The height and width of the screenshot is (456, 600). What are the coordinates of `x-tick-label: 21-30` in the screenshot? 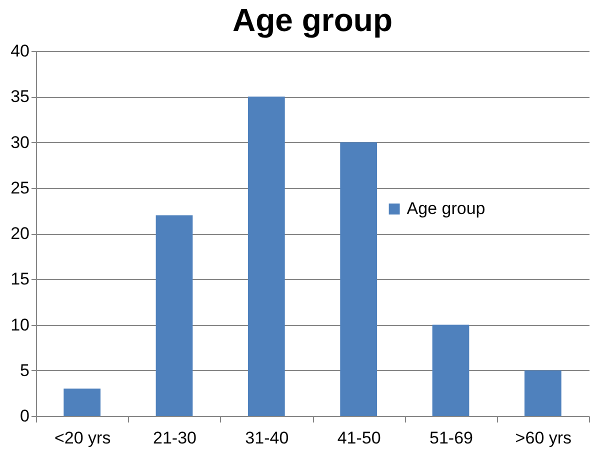 It's located at (174, 438).